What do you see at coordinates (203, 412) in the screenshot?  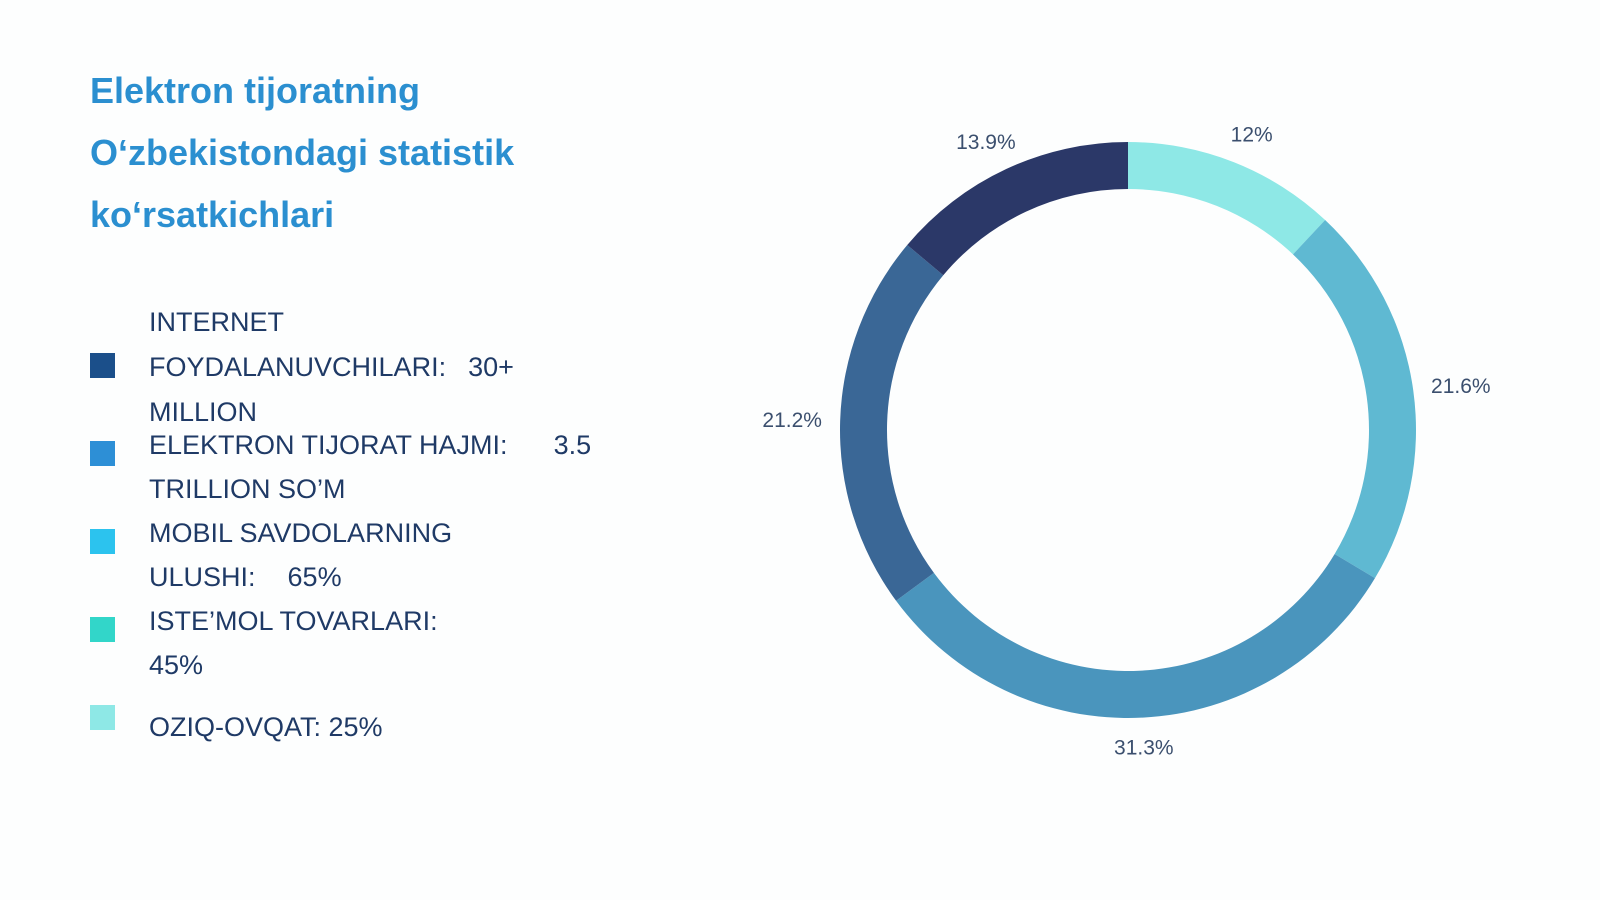 I see `legend-line: MILLION` at bounding box center [203, 412].